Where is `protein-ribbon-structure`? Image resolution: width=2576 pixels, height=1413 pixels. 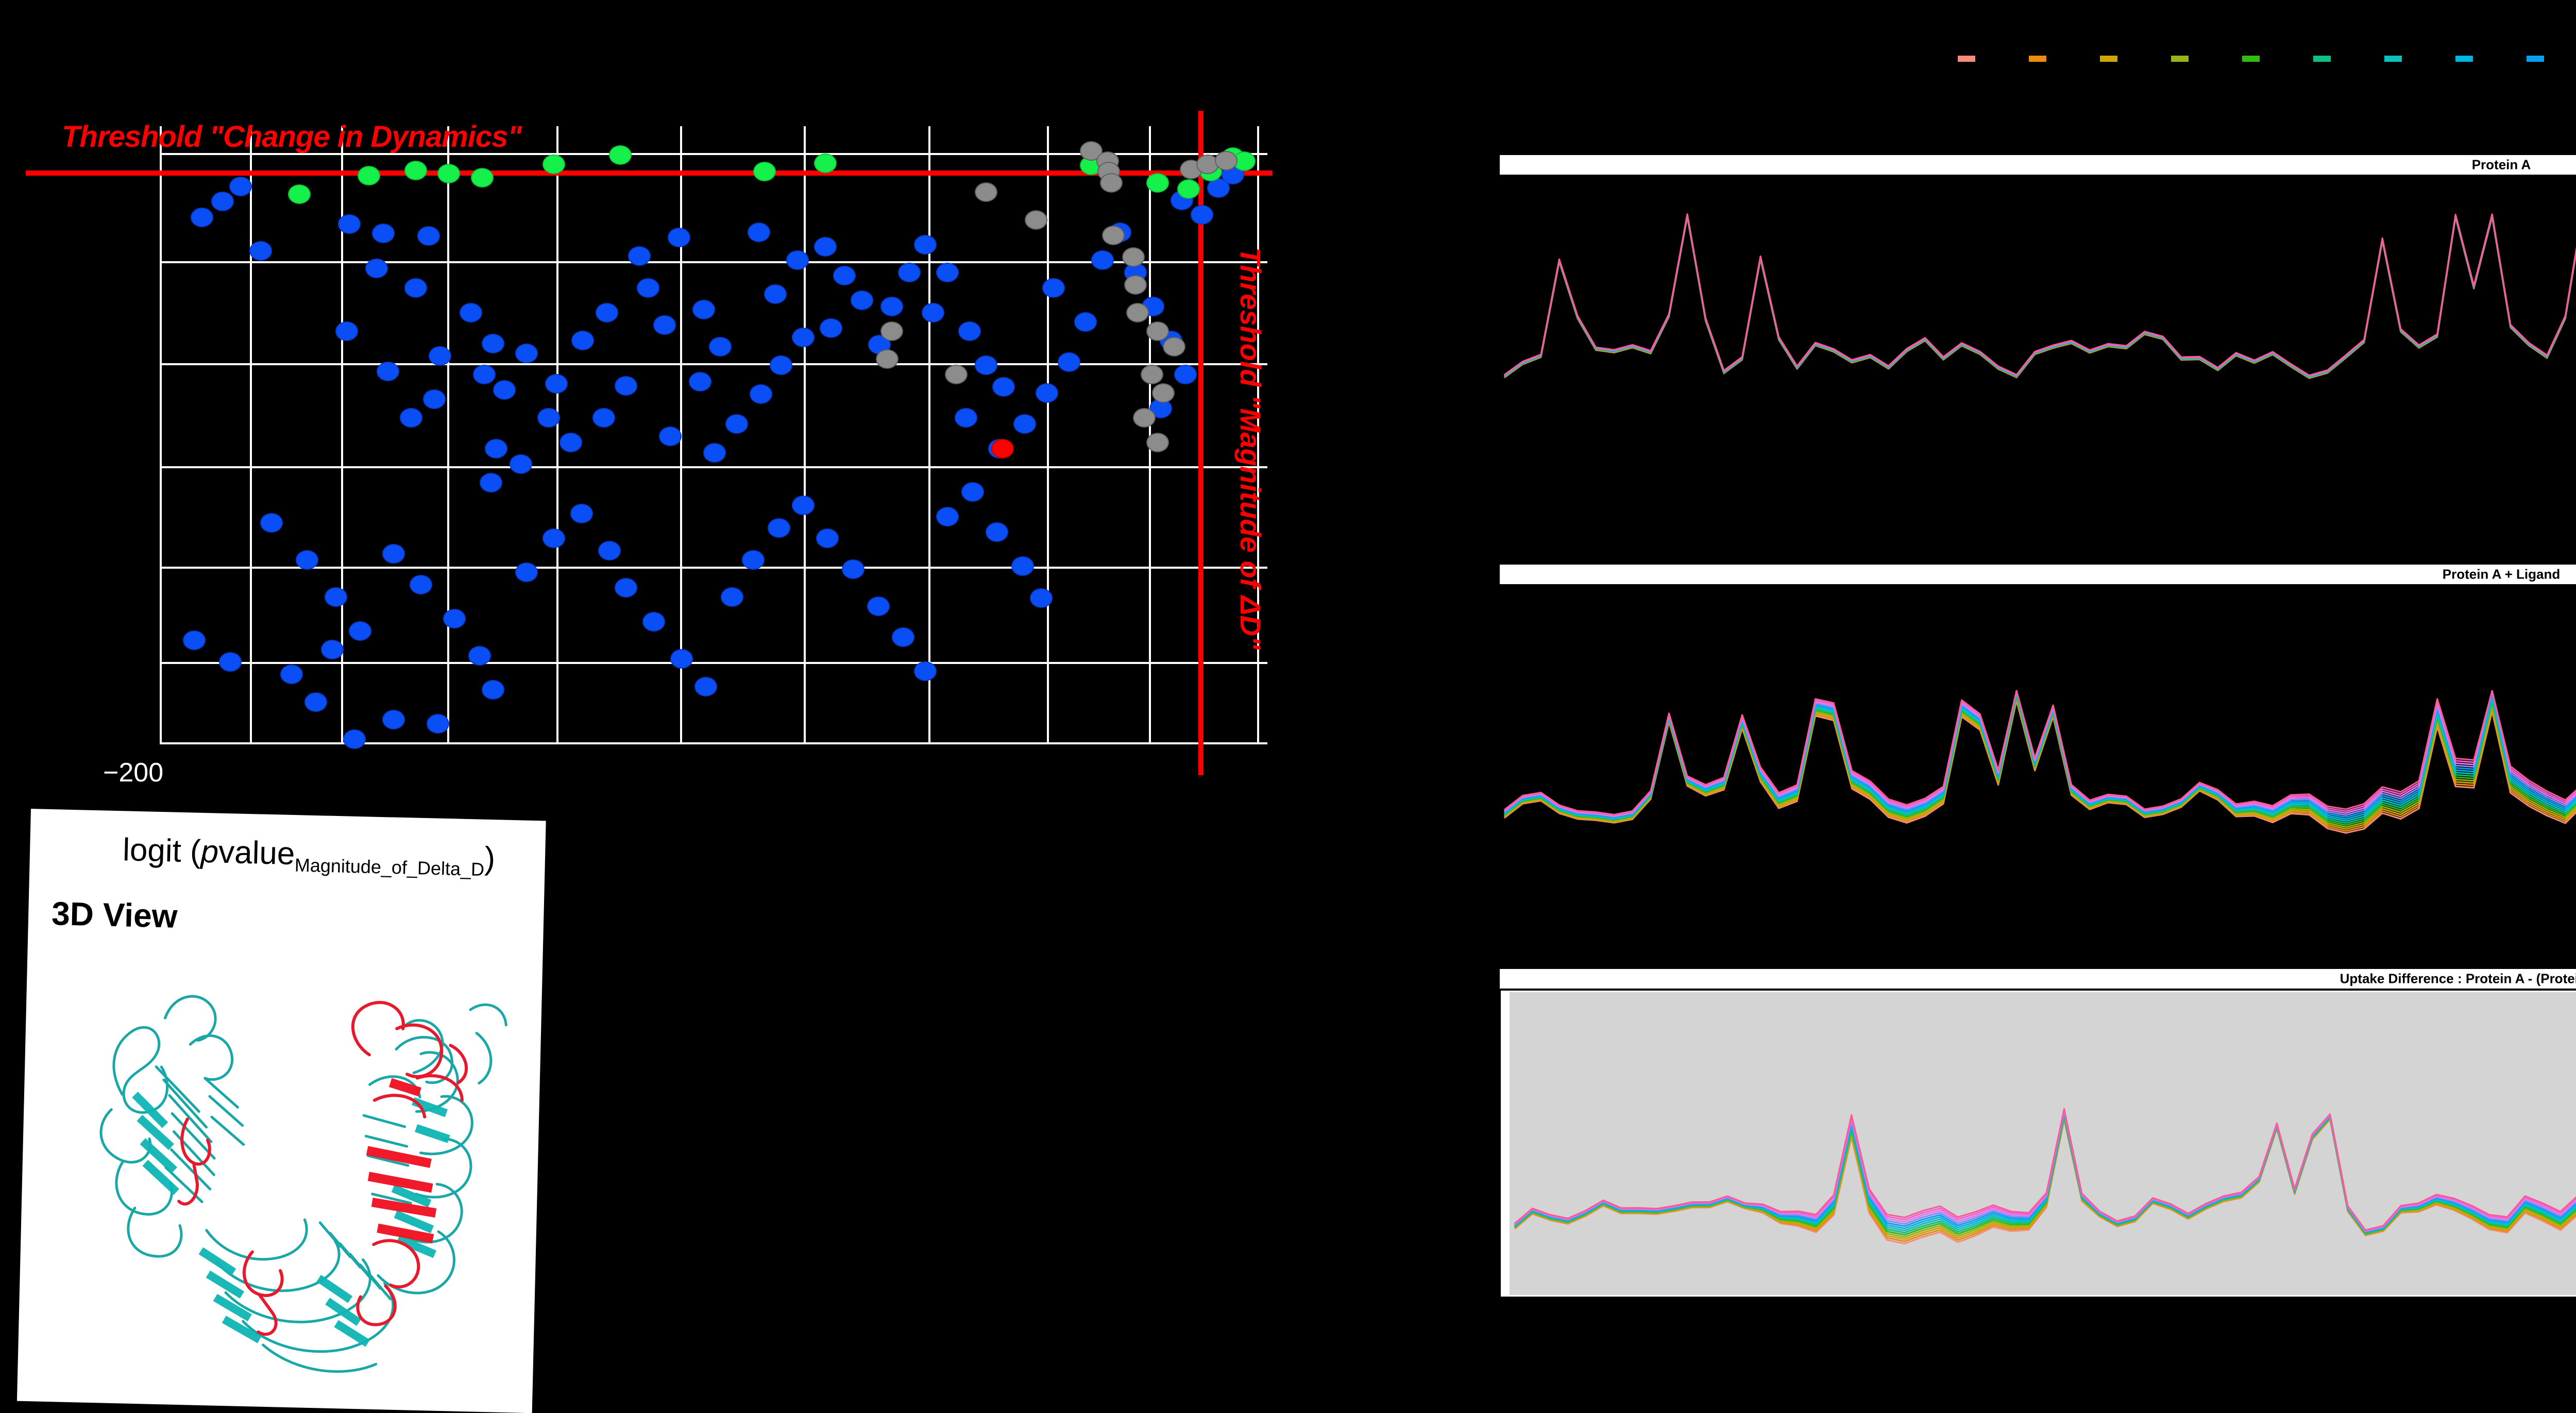
protein-ribbon-structure is located at coordinates (279, 1170).